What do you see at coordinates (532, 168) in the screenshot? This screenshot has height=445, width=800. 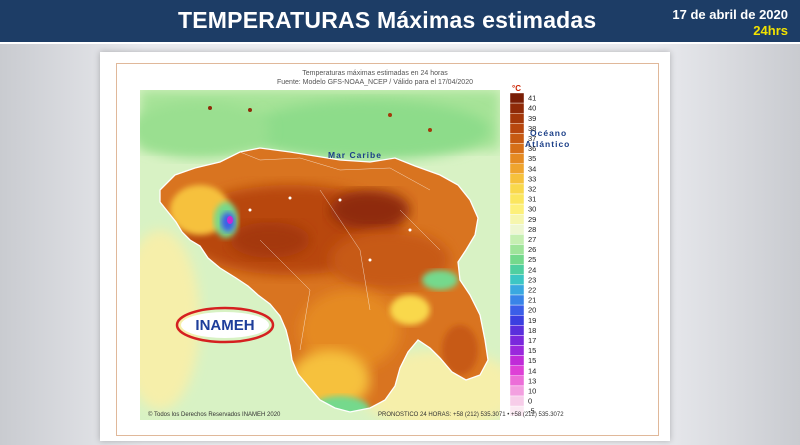 I see `legend-label: 34` at bounding box center [532, 168].